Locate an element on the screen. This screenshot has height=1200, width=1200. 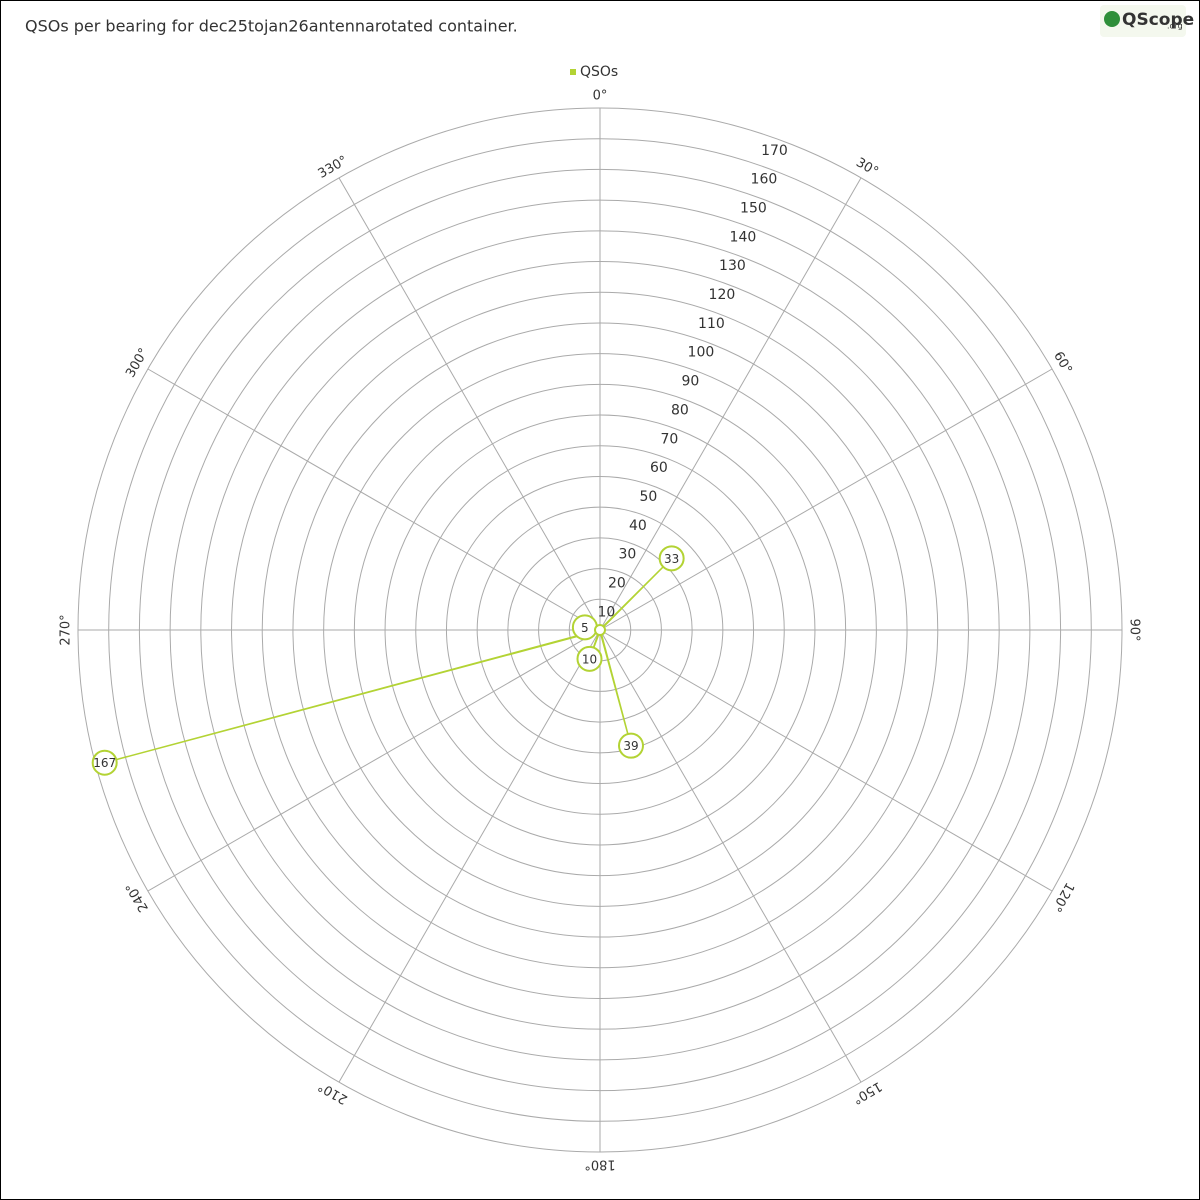
theta-tick-label: 270° is located at coordinates (66, 629).